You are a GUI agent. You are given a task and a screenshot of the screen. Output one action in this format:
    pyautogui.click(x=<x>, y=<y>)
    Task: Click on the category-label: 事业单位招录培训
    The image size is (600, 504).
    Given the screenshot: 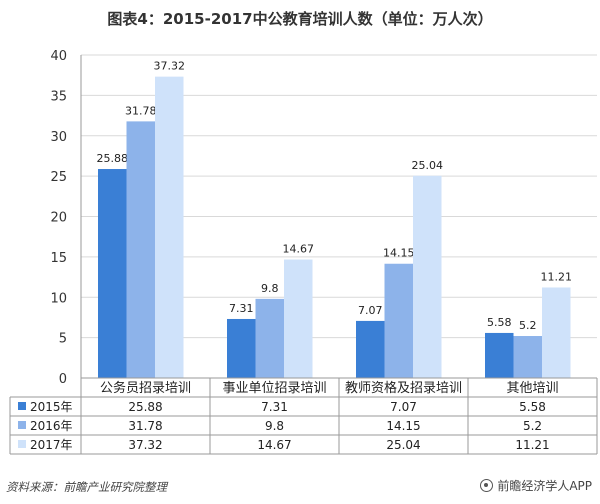 What is the action you would take?
    pyautogui.click(x=274, y=388)
    